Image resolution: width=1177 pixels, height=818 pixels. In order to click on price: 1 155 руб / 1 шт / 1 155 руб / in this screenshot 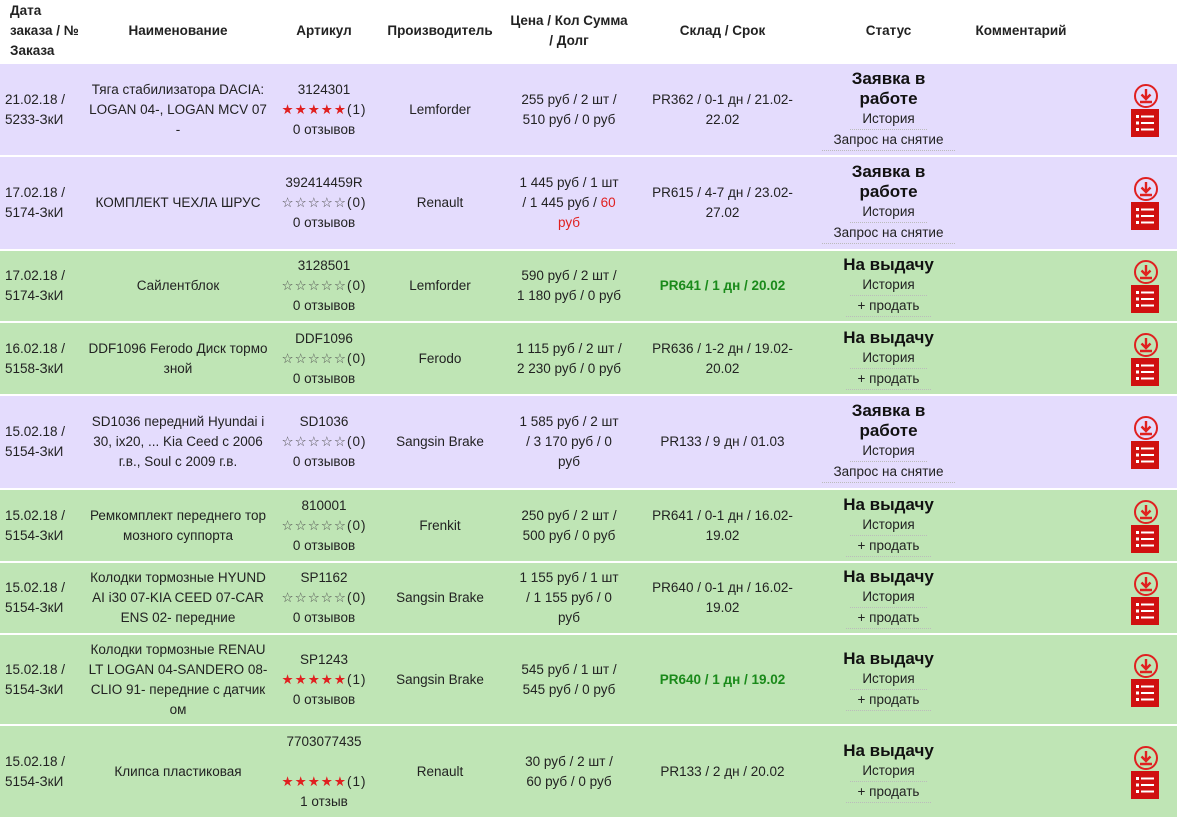, I will do `click(569, 587)`.